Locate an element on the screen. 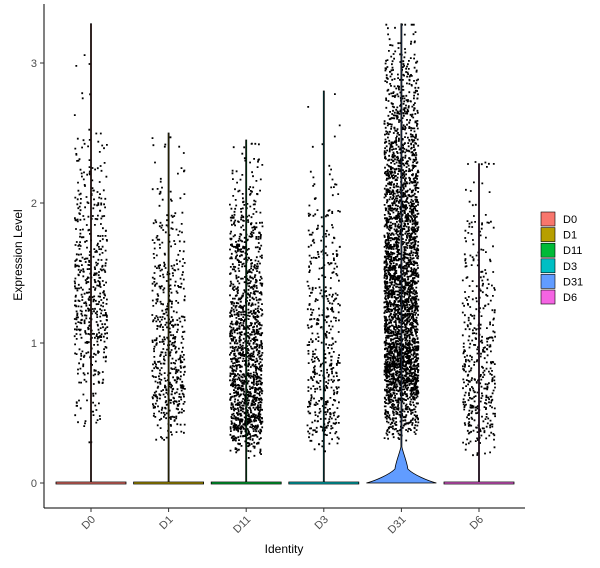 Image resolution: width=600 pixels, height=568 pixels. violin-shape-d1 is located at coordinates (168, 308).